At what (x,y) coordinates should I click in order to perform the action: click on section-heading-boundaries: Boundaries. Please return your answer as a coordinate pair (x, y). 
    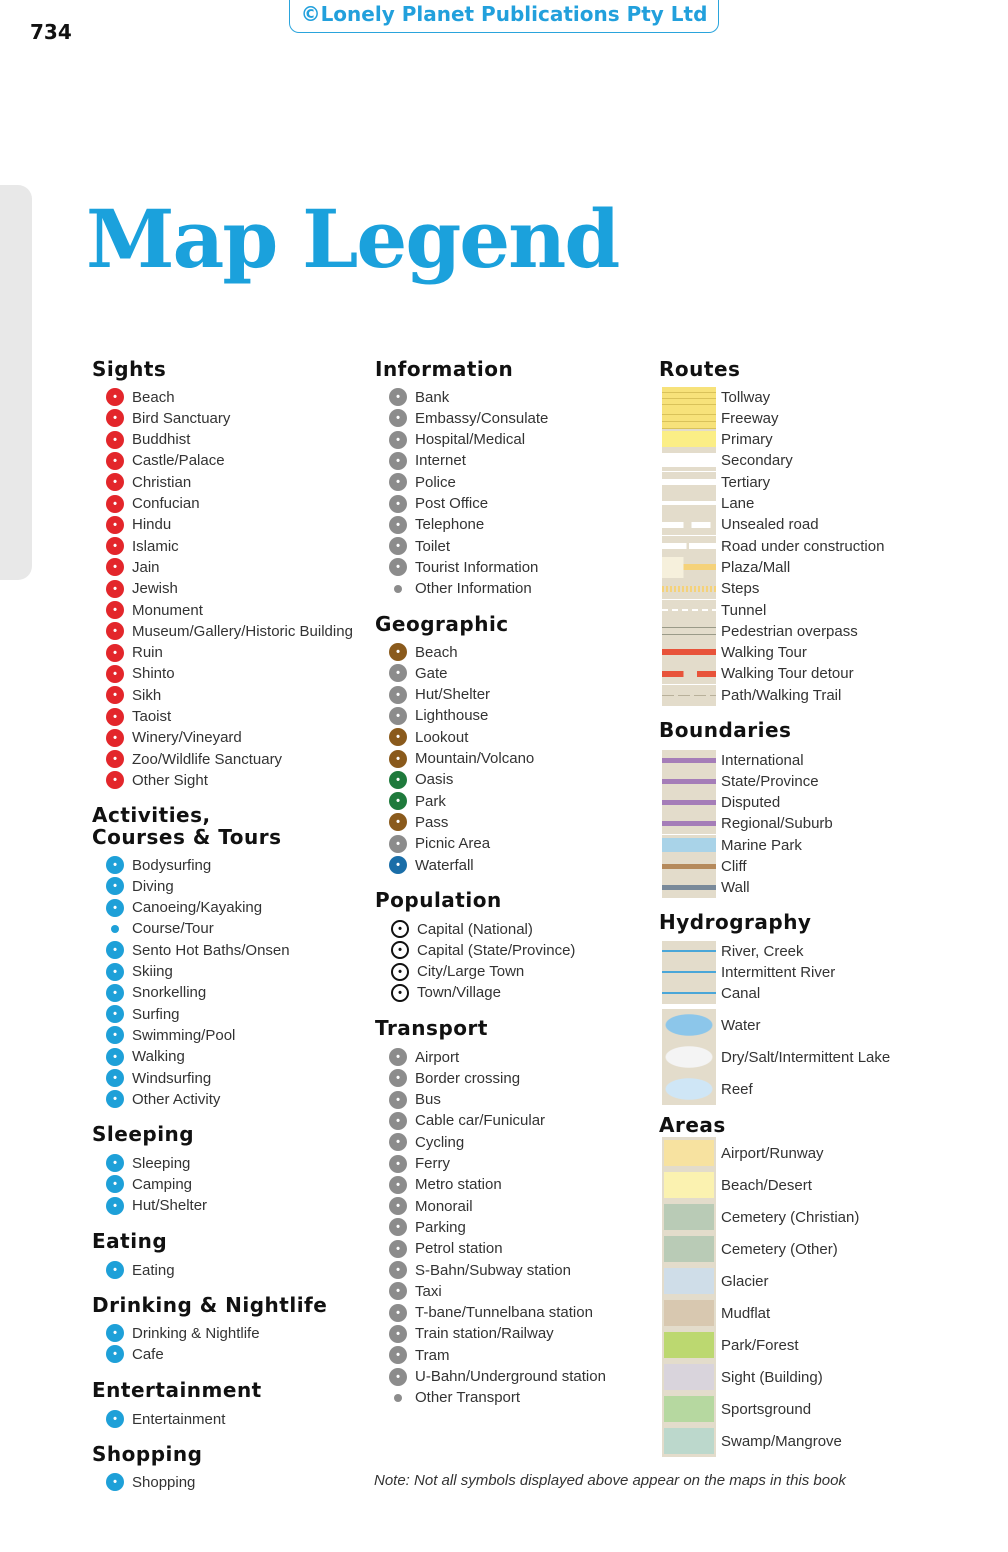
    Looking at the image, I should click on (725, 730).